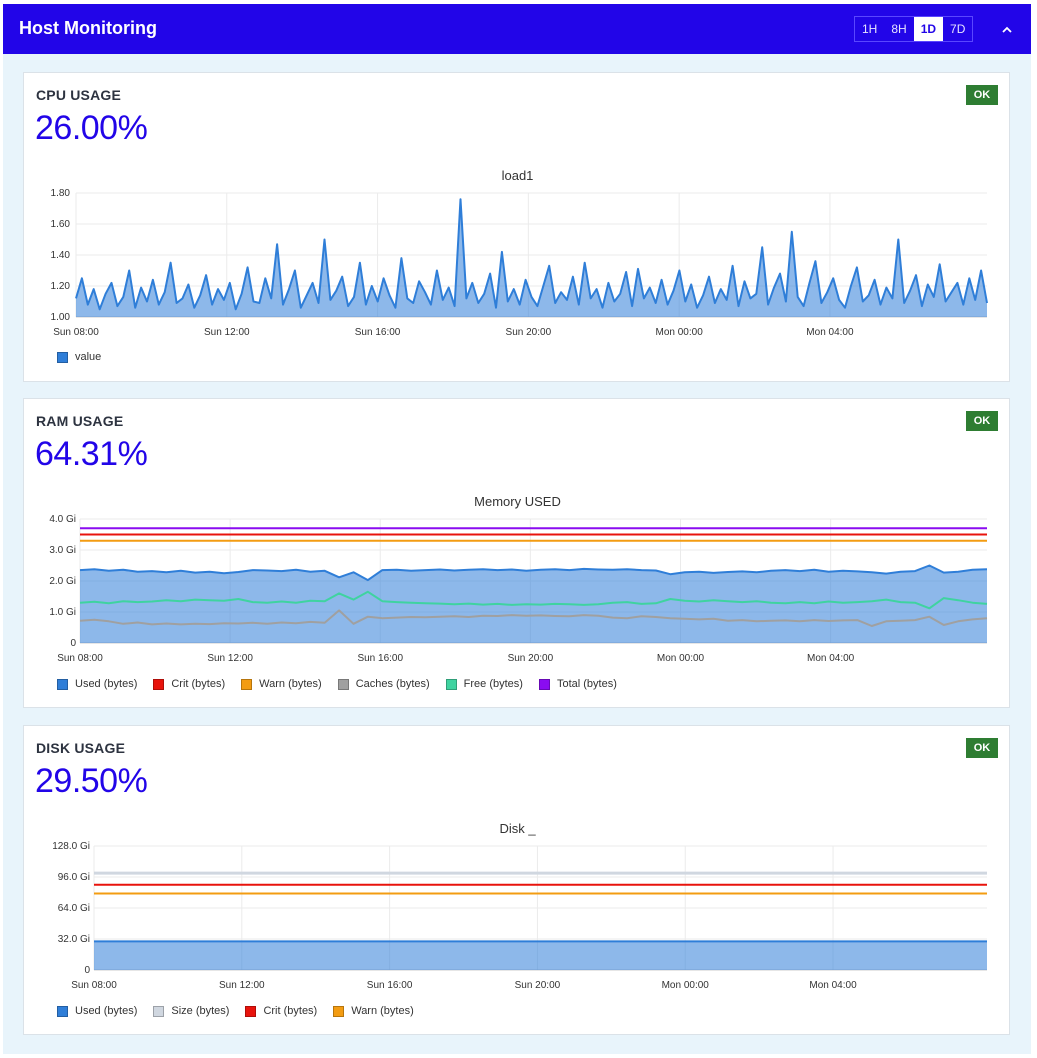 Image resolution: width=1037 pixels, height=1058 pixels. Describe the element at coordinates (533, 573) in the screenshot. I see `series-line-used-bytes` at that location.